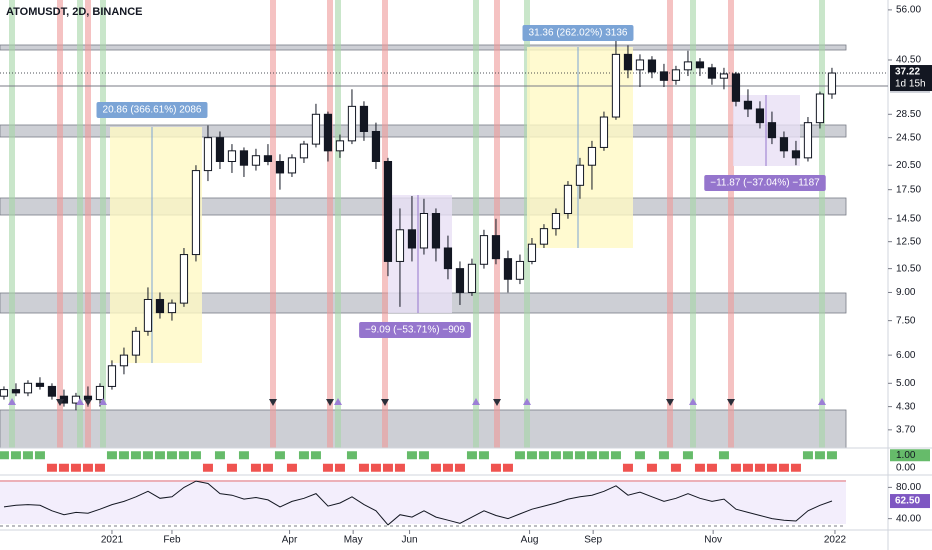  Describe the element at coordinates (908, 241) in the screenshot. I see `y-tick-label: 12.50` at that location.